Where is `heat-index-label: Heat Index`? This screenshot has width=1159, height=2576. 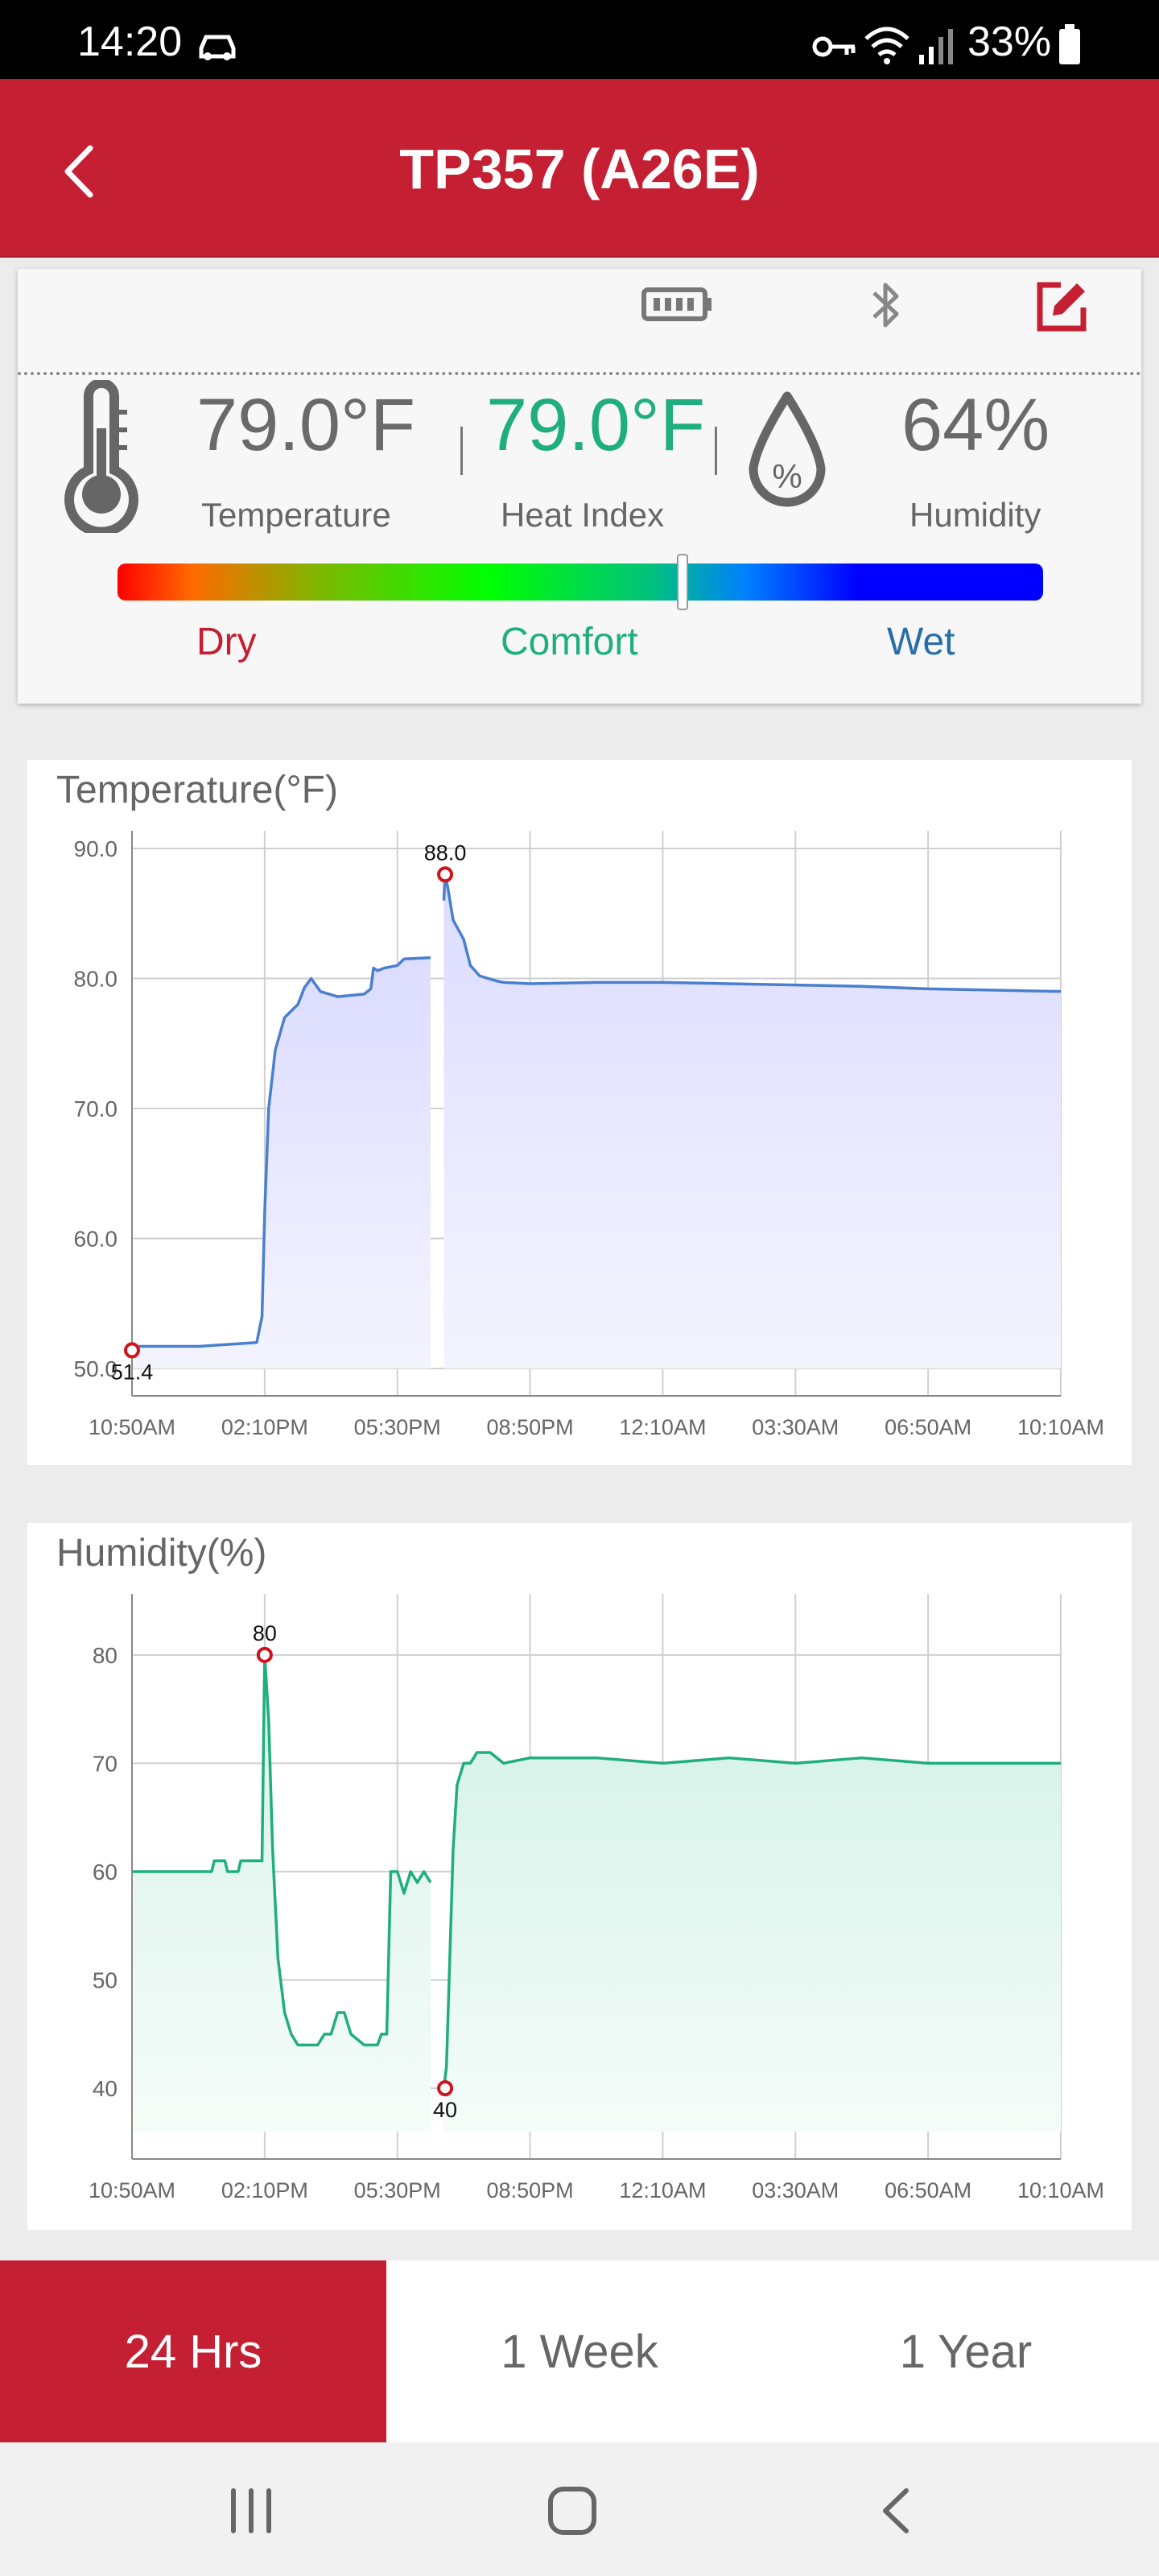 heat-index-label: Heat Index is located at coordinates (583, 515).